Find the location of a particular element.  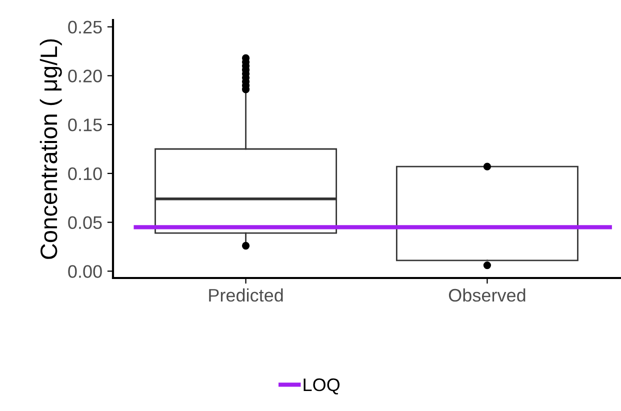

y-axis-title: Concentration ( μg/L) is located at coordinates (51, 149).